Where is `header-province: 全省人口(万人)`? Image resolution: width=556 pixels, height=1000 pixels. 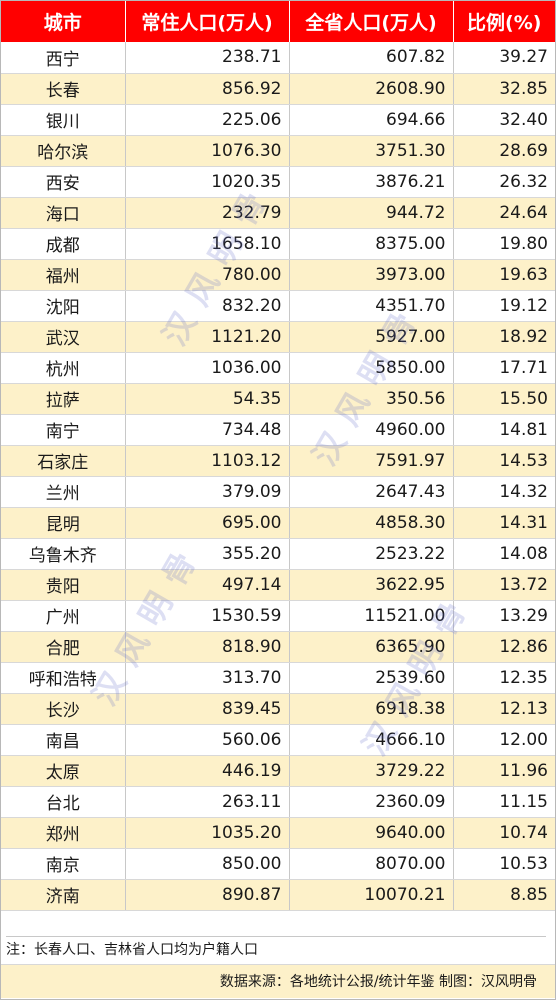
header-province: 全省人口(万人) is located at coordinates (371, 21).